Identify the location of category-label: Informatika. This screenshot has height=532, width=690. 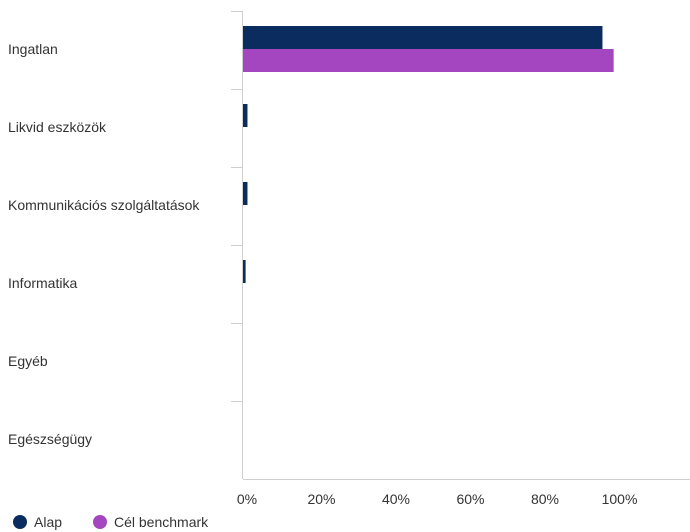
(42, 283).